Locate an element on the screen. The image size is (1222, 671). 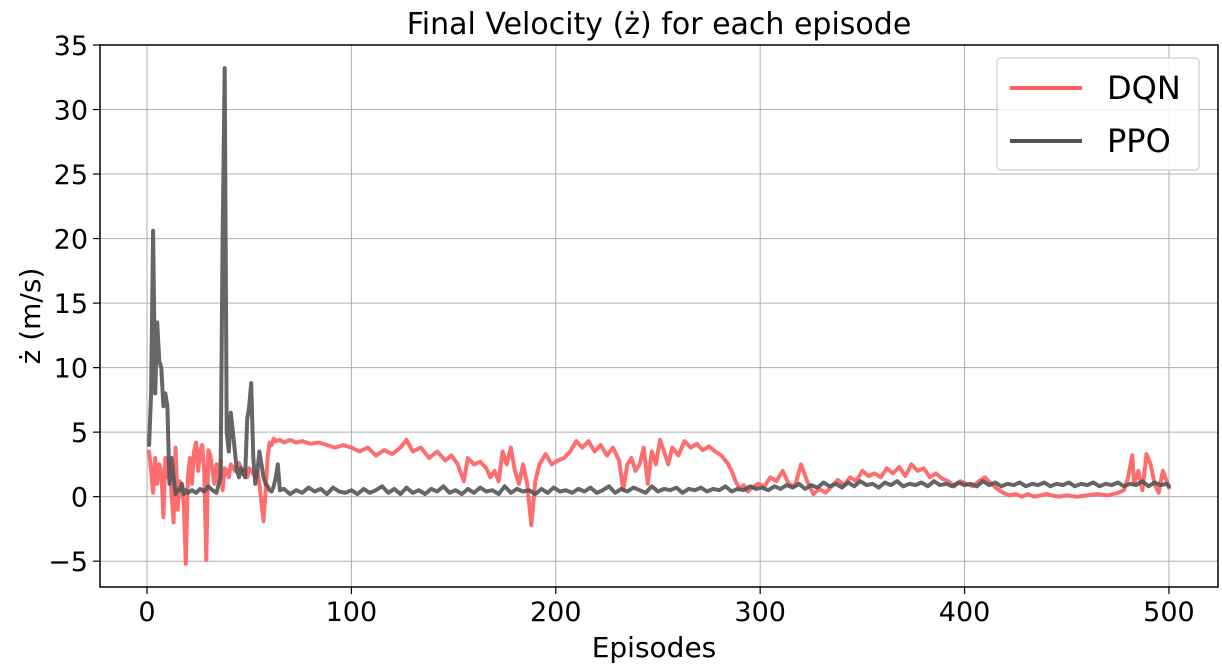
y-tick-label: 15 is located at coordinates (71, 304).